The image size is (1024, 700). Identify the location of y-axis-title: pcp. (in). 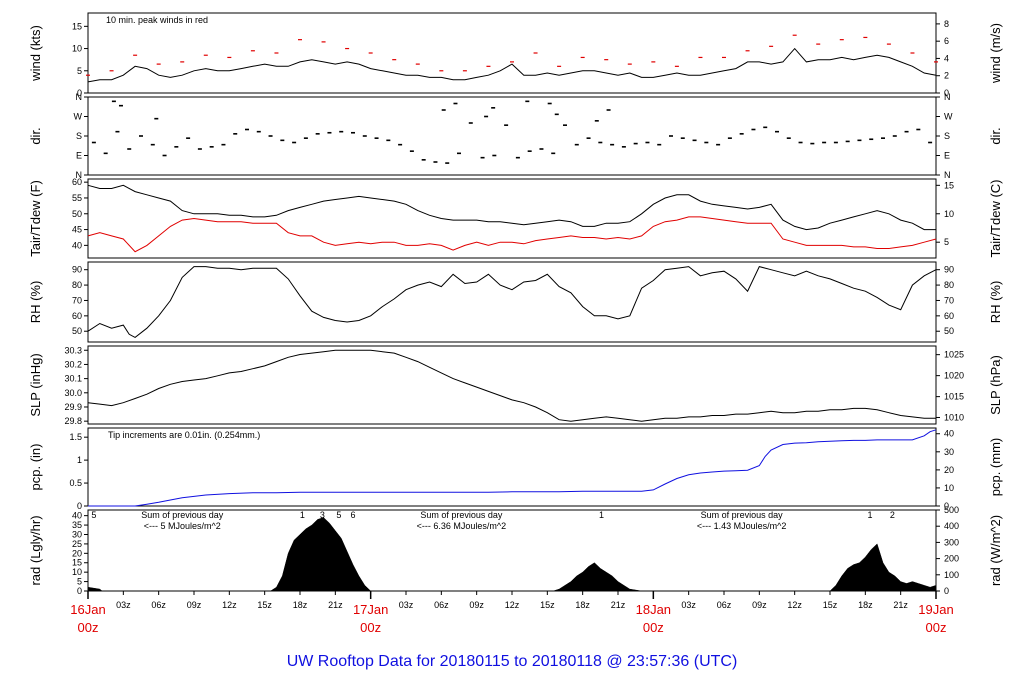
(35, 467).